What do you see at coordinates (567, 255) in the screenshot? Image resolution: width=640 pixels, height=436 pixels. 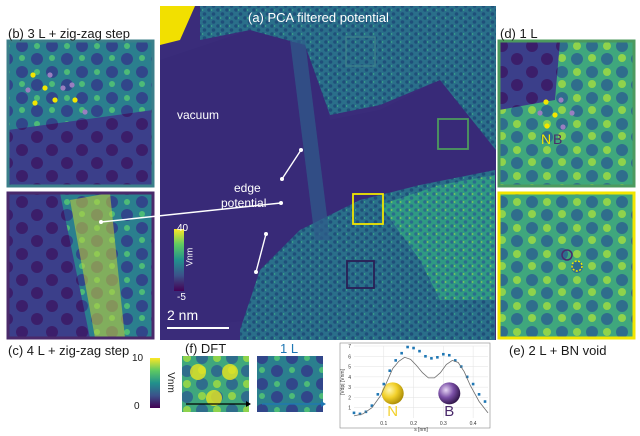 I see `void-circle-b` at bounding box center [567, 255].